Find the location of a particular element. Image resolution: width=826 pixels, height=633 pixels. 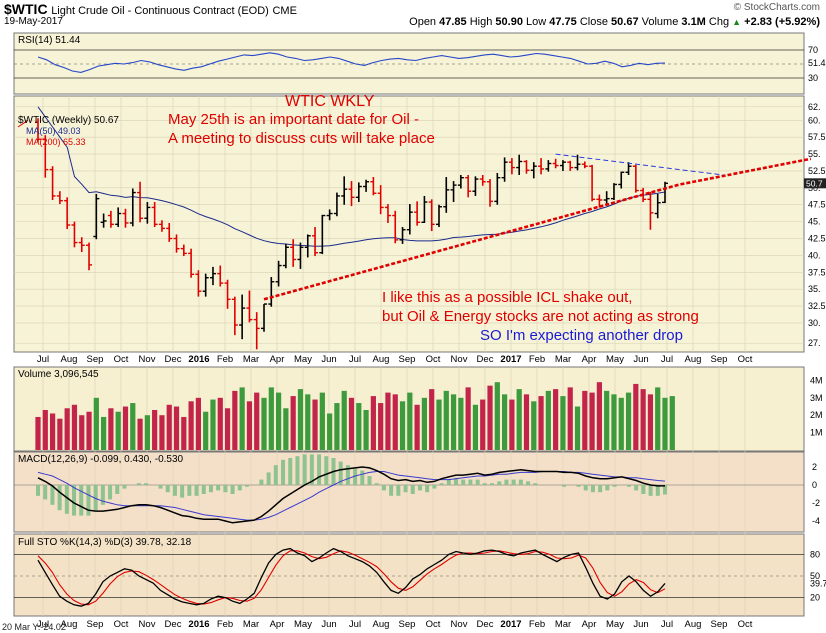

macd-tick-label: -2 is located at coordinates (816, 503).